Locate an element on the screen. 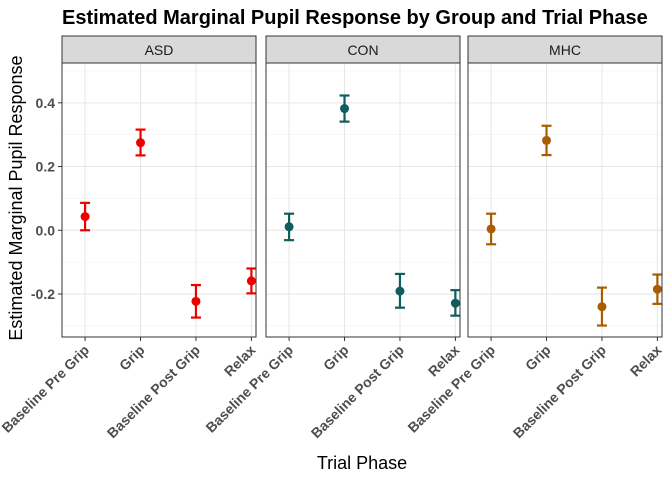 The height and width of the screenshot is (480, 672). facet-strip-label: ASD is located at coordinates (159, 50).